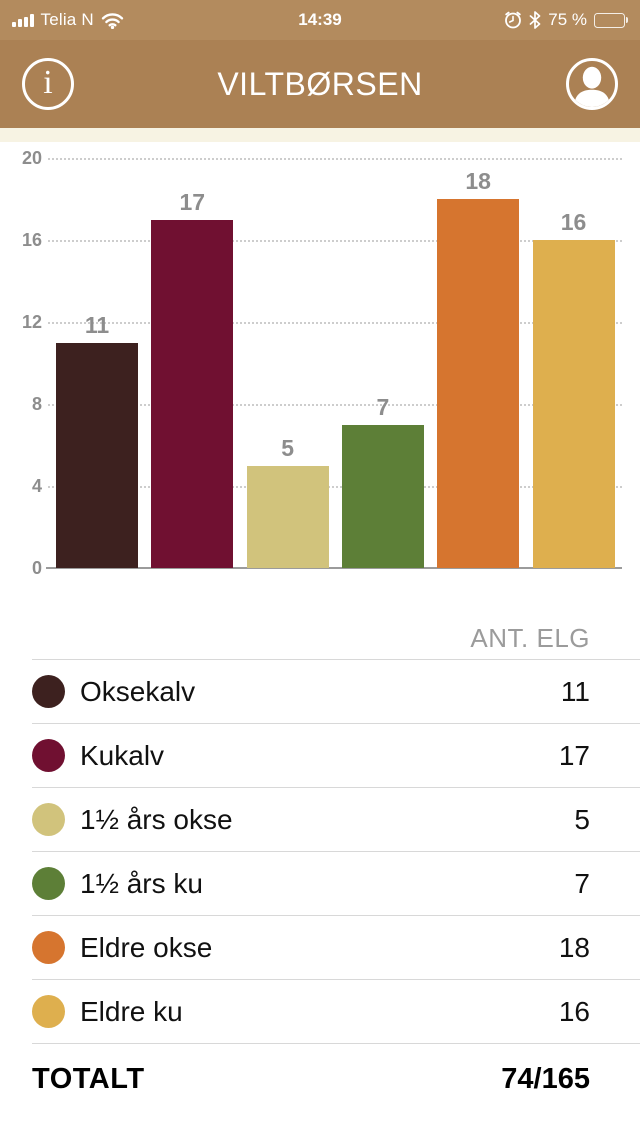 Image resolution: width=640 pixels, height=1136 pixels. What do you see at coordinates (320, 20) in the screenshot?
I see `status-bar: Telia N 14:39 75 %` at bounding box center [320, 20].